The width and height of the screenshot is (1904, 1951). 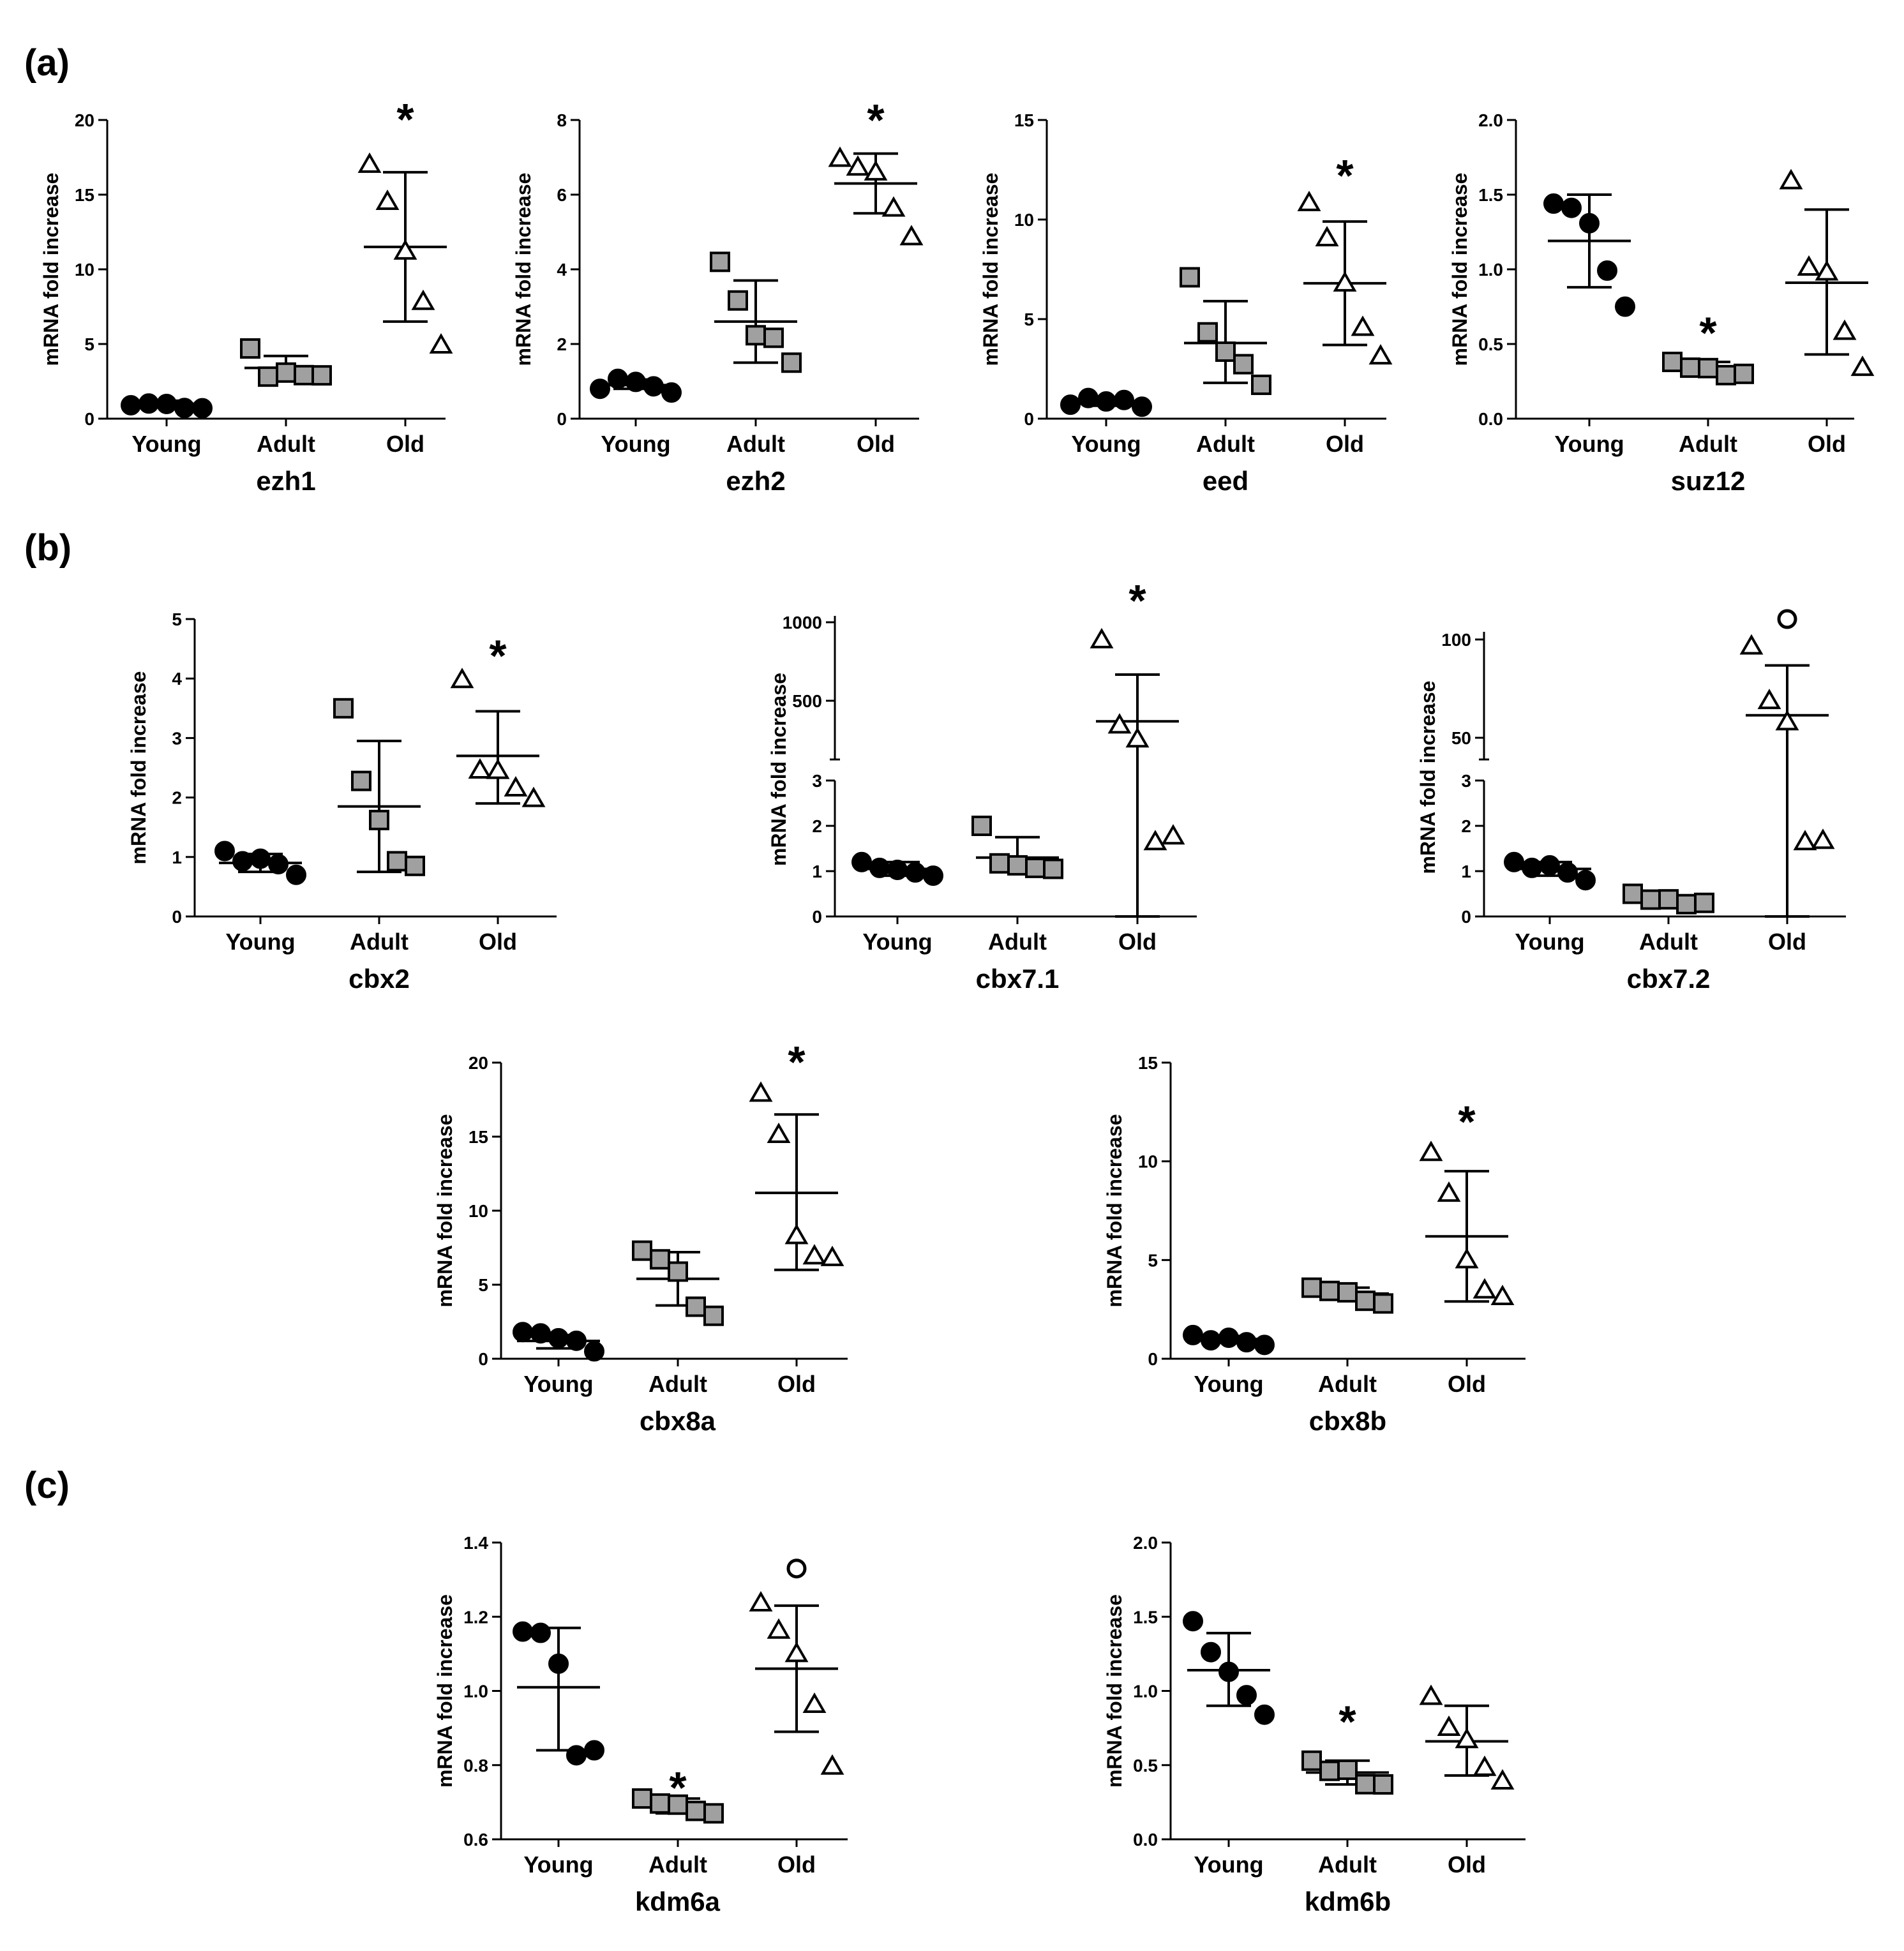 What do you see at coordinates (1145, 1617) in the screenshot?
I see `y-tick-label: 1.5` at bounding box center [1145, 1617].